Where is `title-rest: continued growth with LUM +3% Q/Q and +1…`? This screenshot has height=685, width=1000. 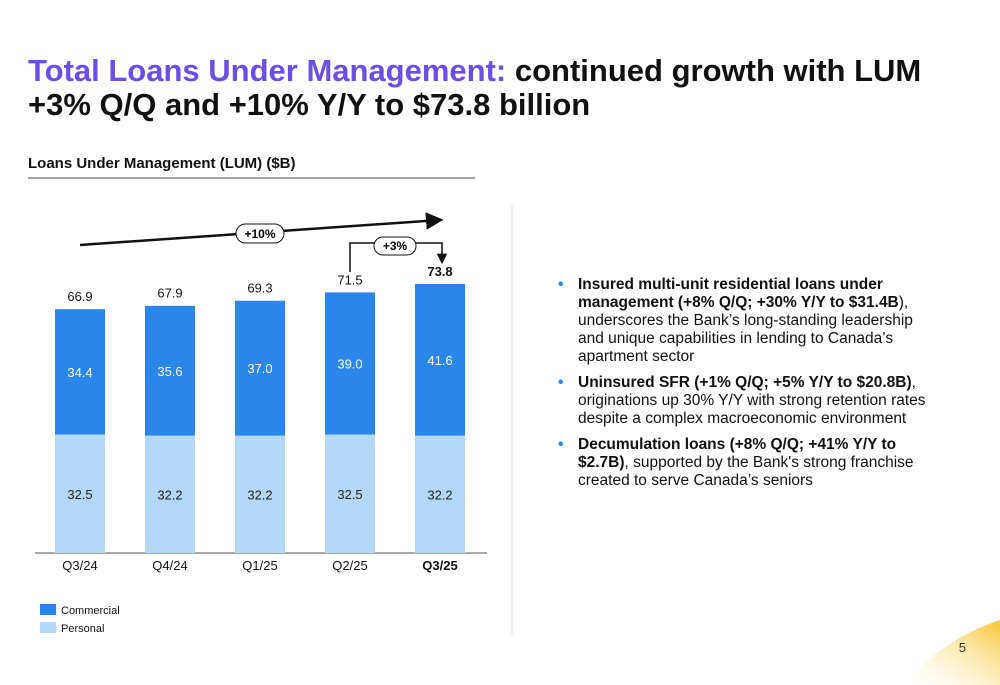
title-rest: continued growth with LUM +3% Q/Q and +1… is located at coordinates (475, 87).